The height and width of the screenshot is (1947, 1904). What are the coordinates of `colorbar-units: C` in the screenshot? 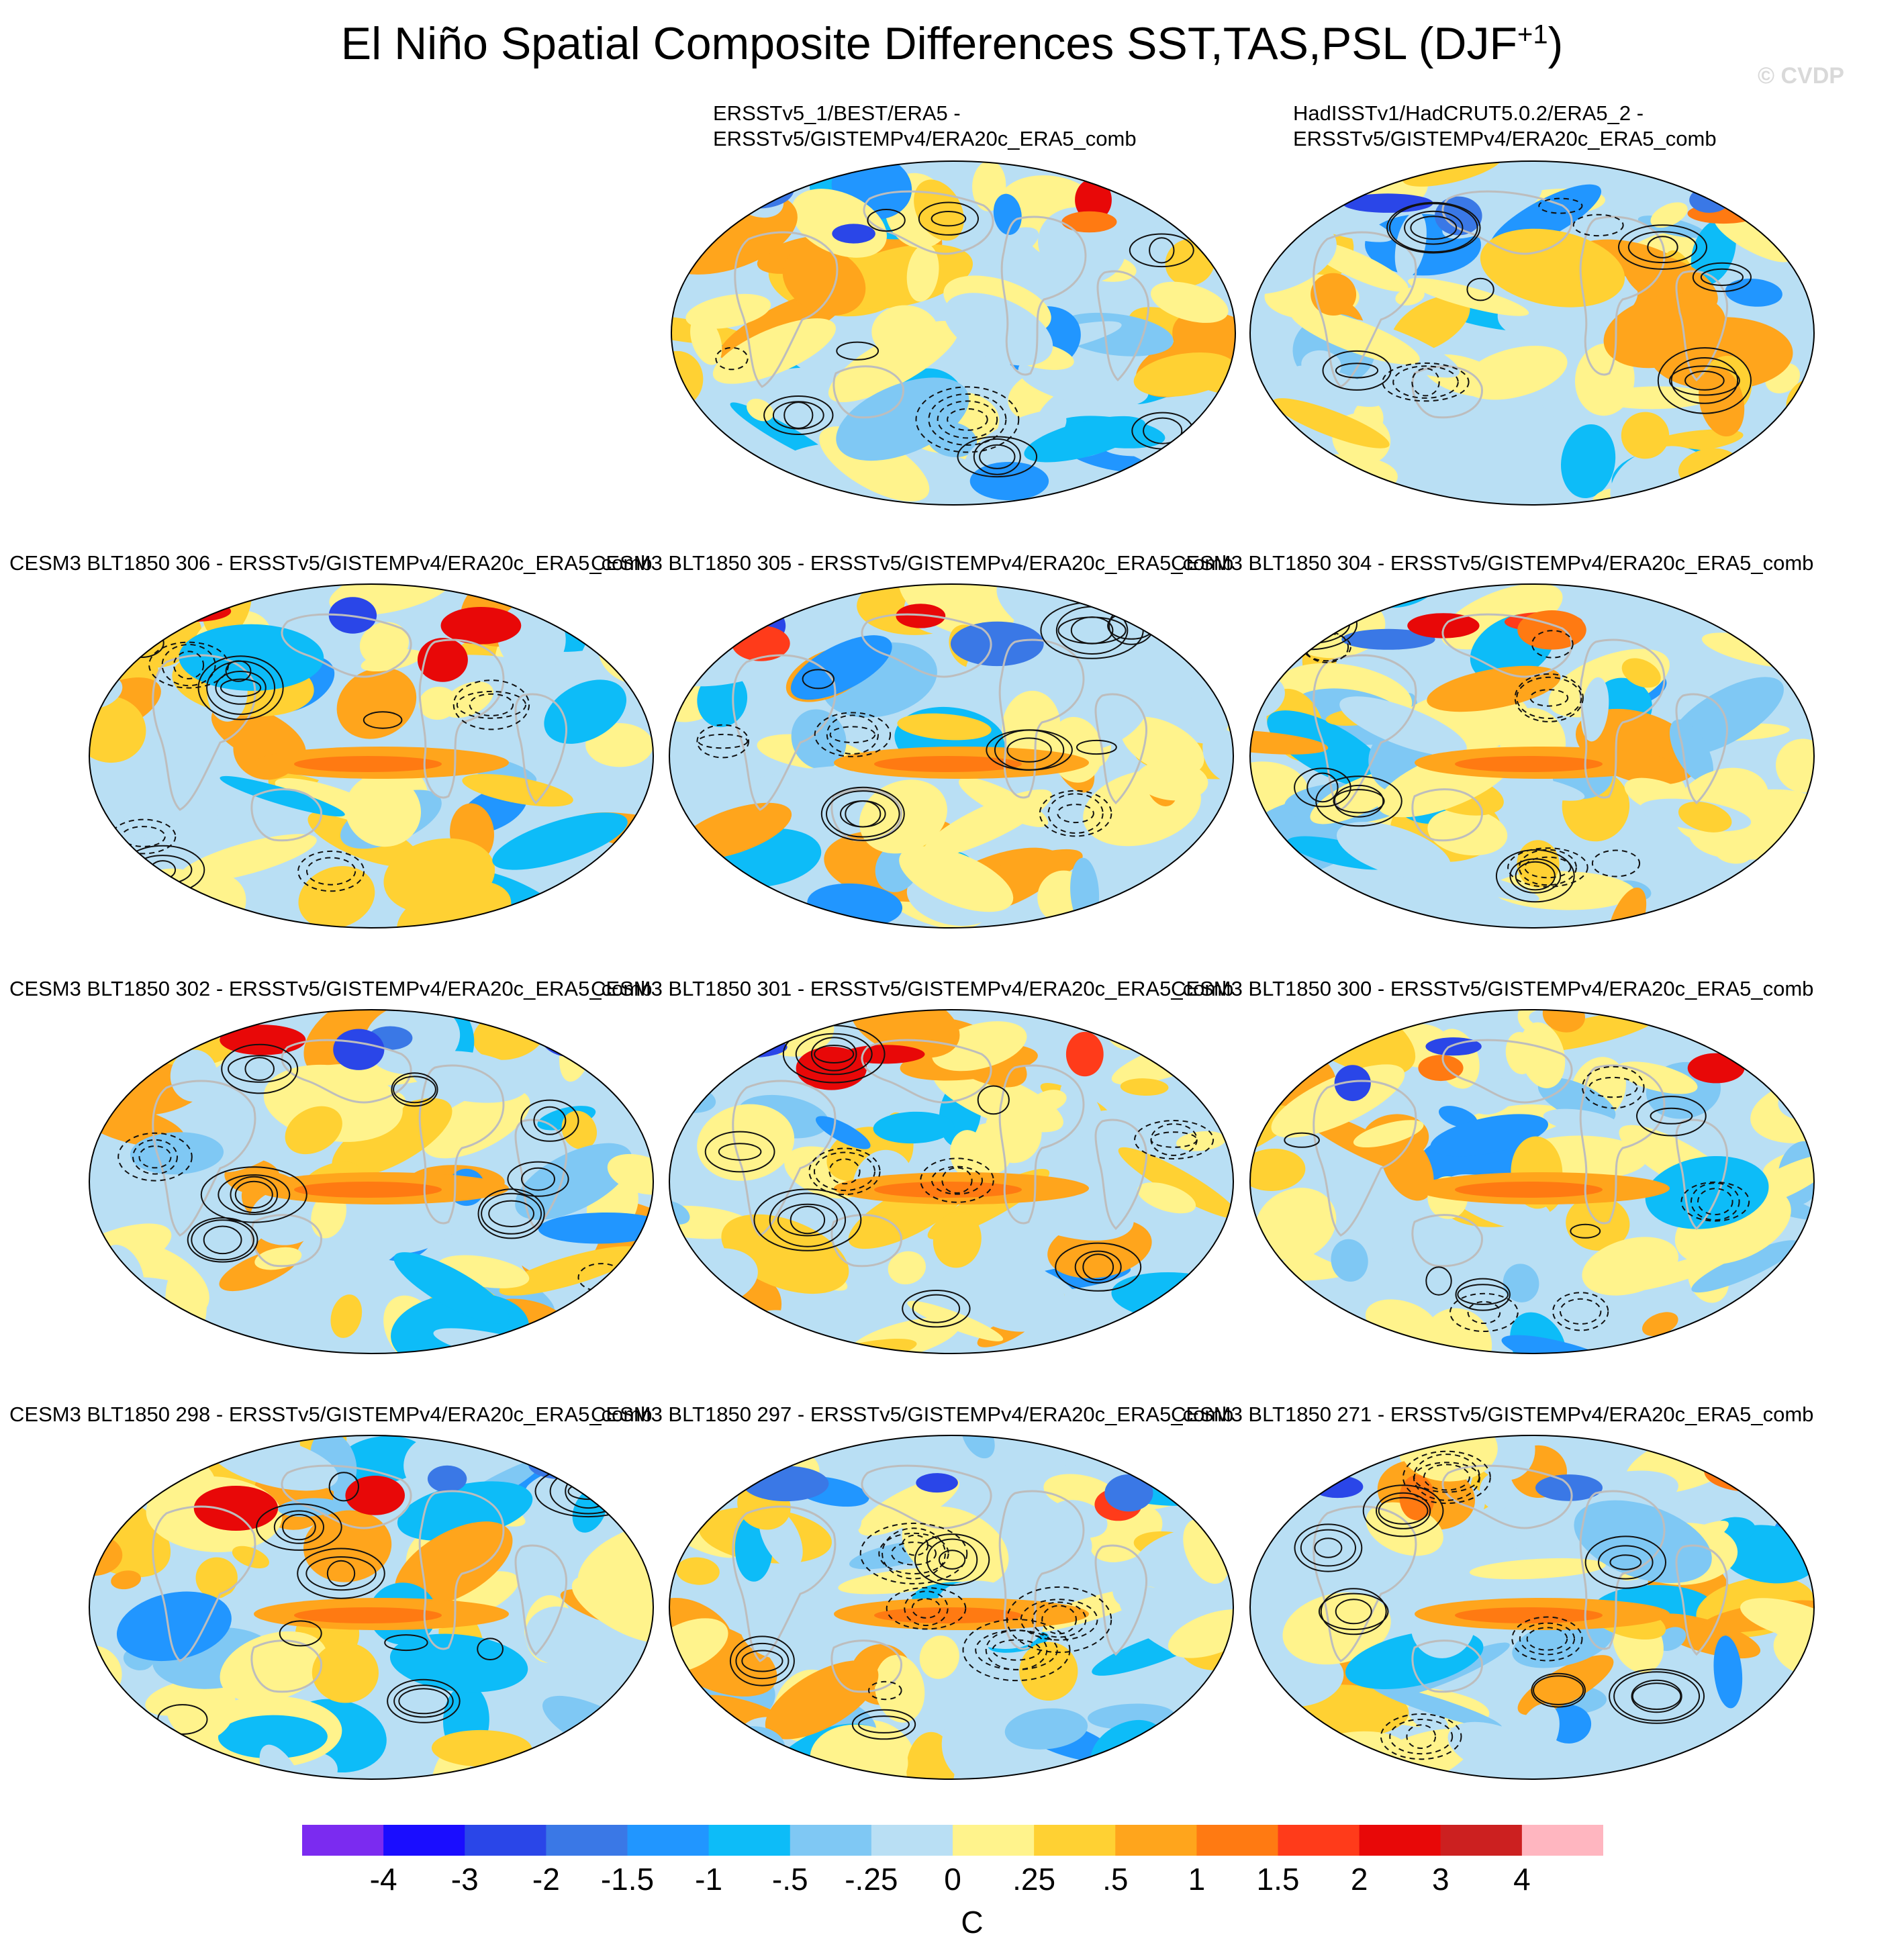 It's located at (972, 1922).